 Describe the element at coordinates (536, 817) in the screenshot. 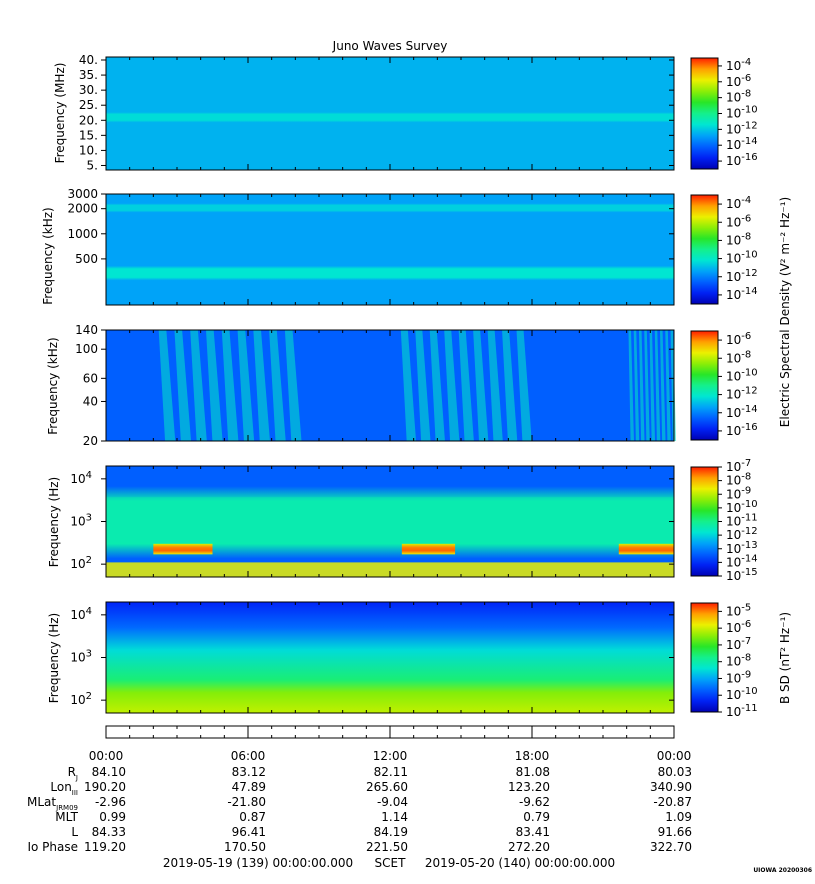

I see `ephemeris-value: 0.79` at that location.